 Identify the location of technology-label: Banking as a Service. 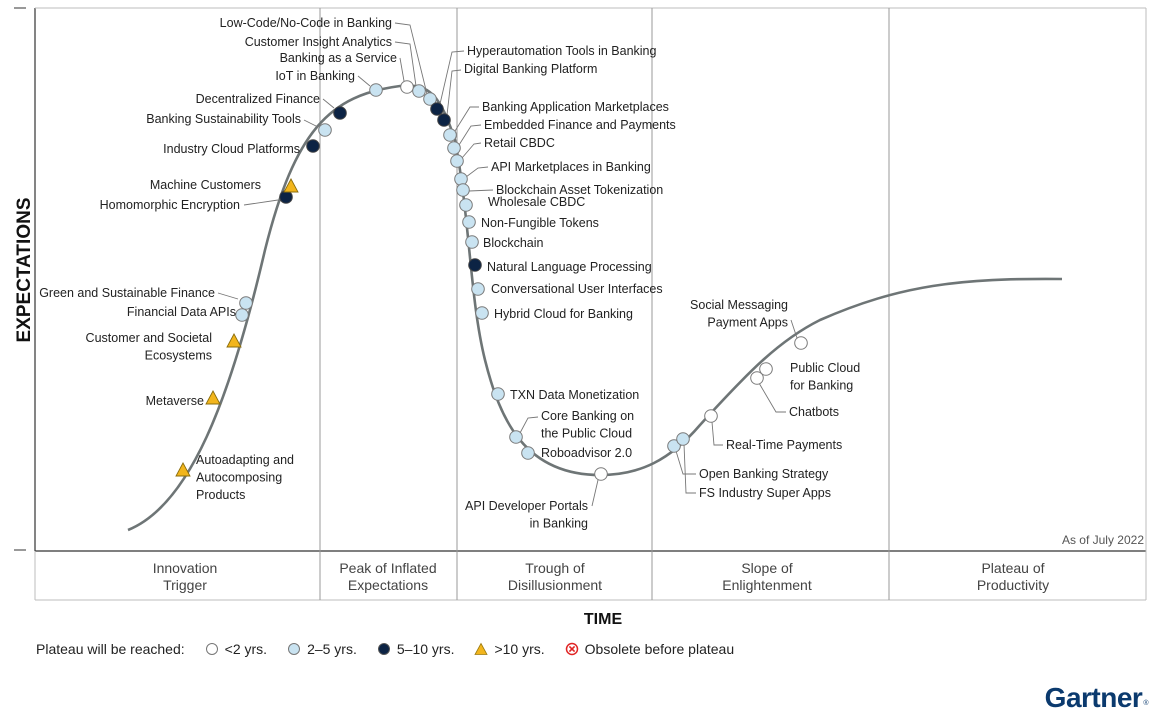
(338, 58).